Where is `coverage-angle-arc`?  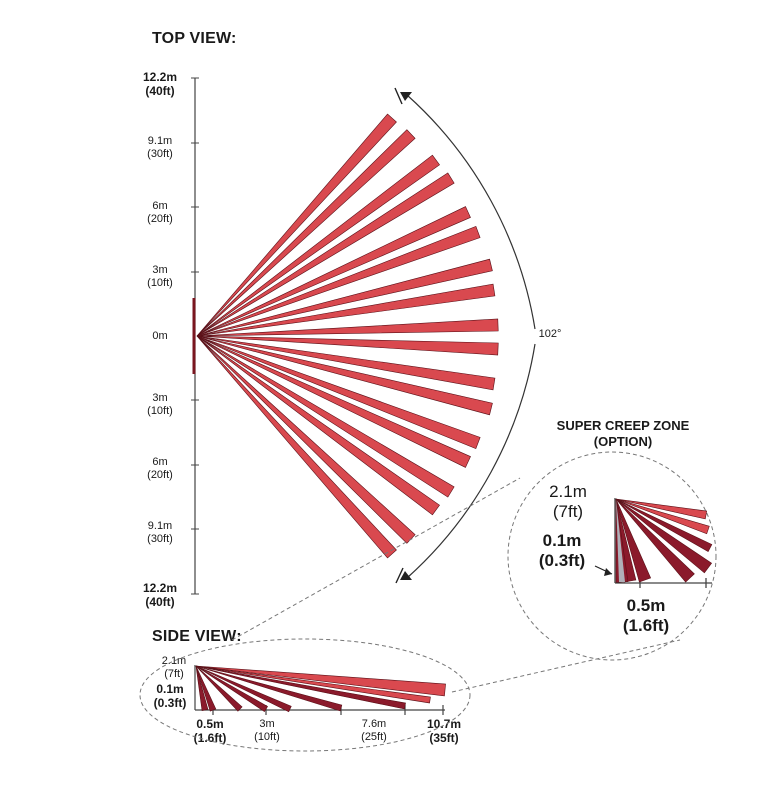
coverage-angle-arc is located at coordinates (465, 335).